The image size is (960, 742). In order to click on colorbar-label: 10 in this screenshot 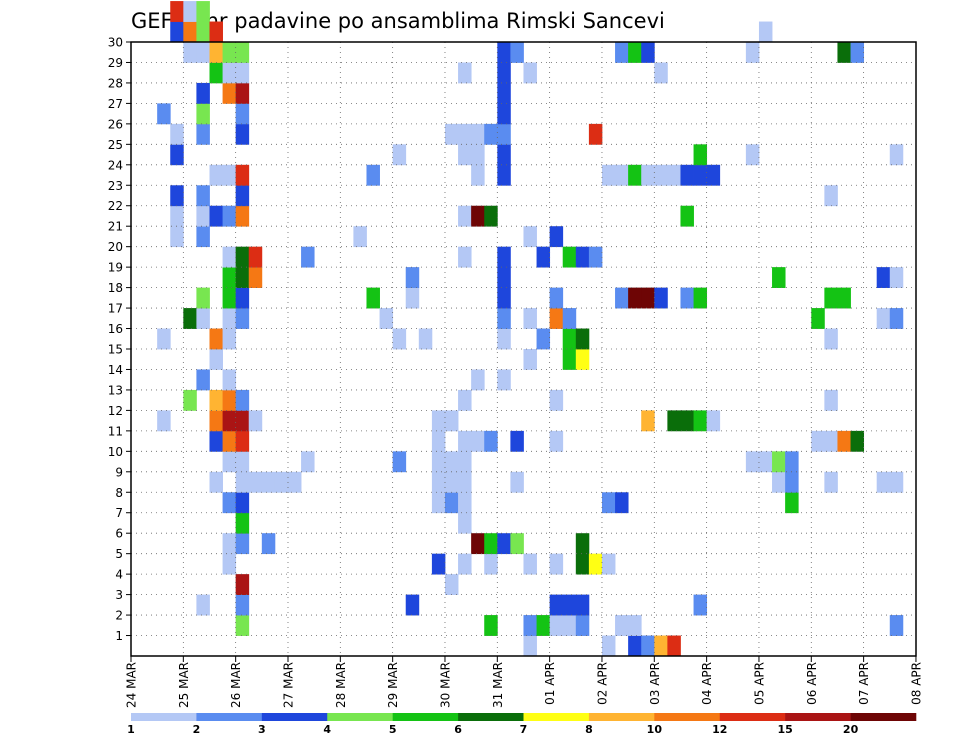, I will do `click(655, 729)`.